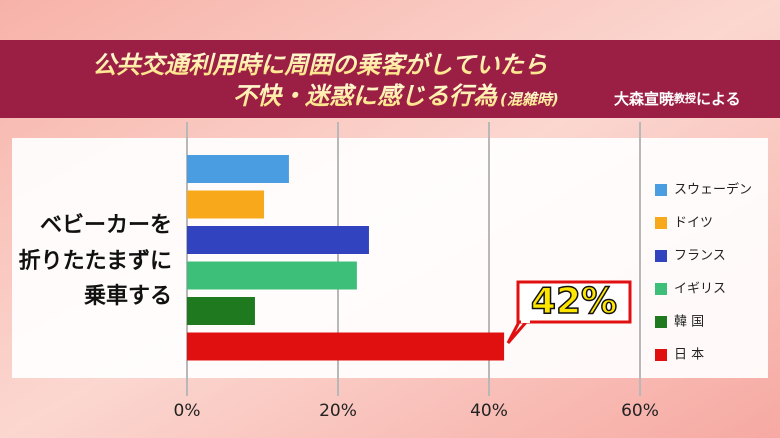 The width and height of the screenshot is (780, 438). What do you see at coordinates (489, 411) in the screenshot?
I see `x-tick-label: 40%` at bounding box center [489, 411].